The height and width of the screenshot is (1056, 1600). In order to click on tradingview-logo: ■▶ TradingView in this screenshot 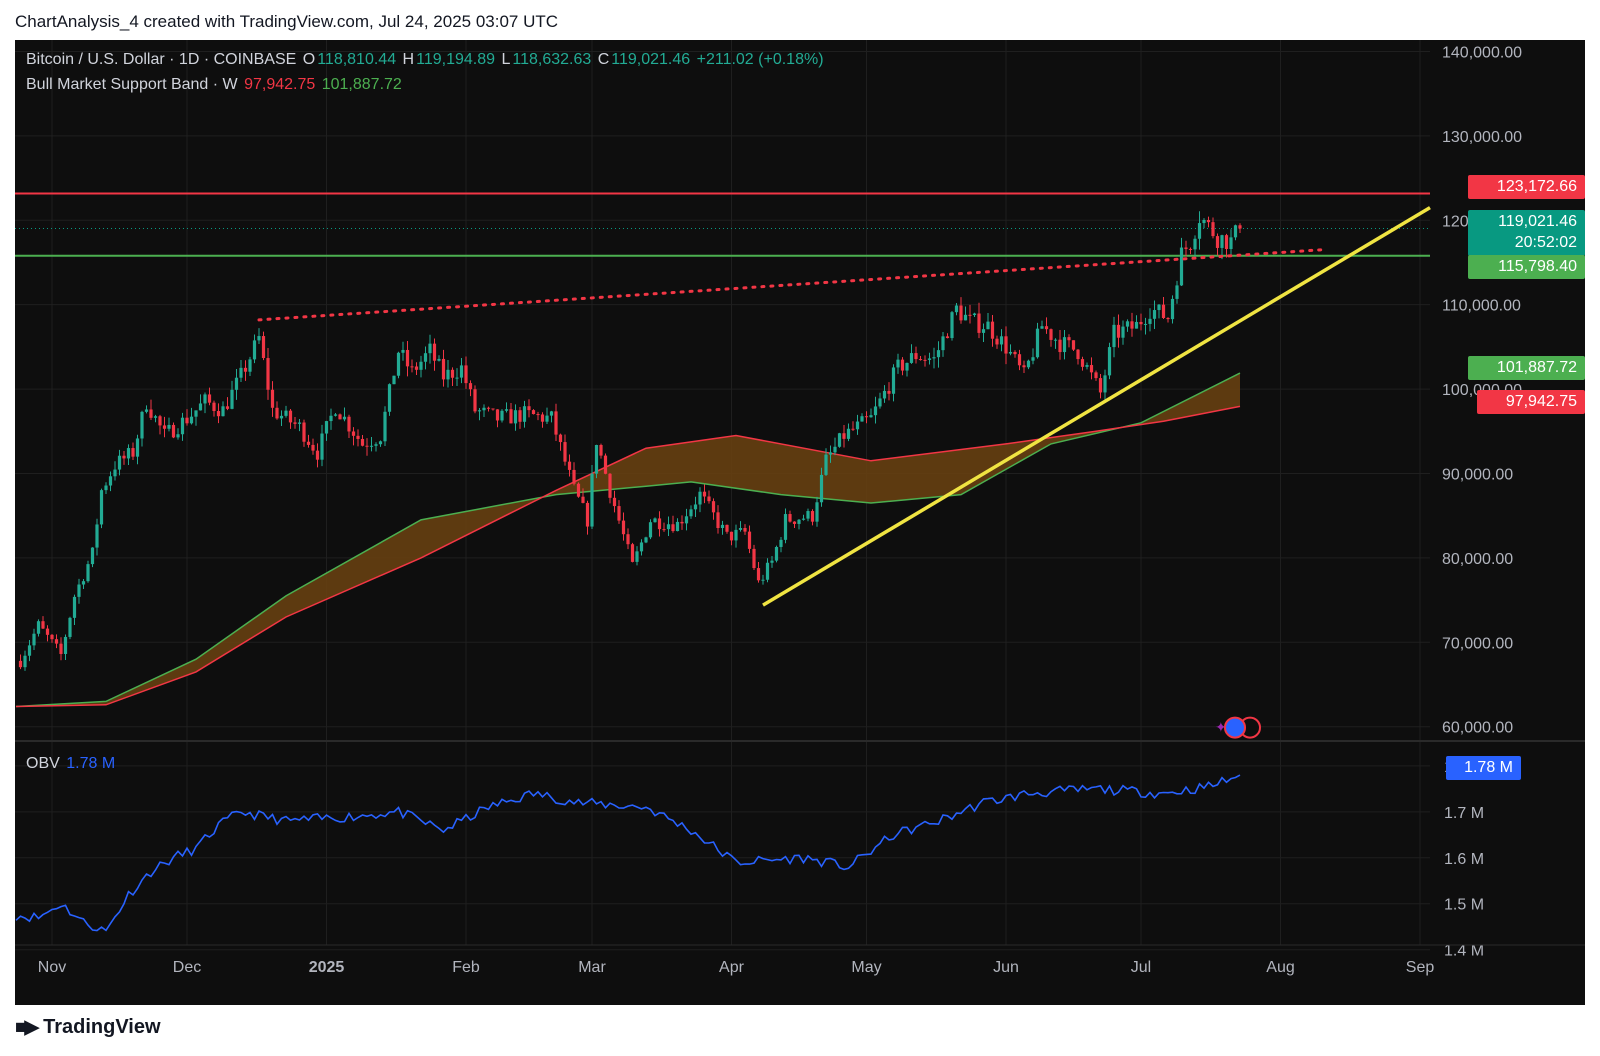, I will do `click(88, 1027)`.